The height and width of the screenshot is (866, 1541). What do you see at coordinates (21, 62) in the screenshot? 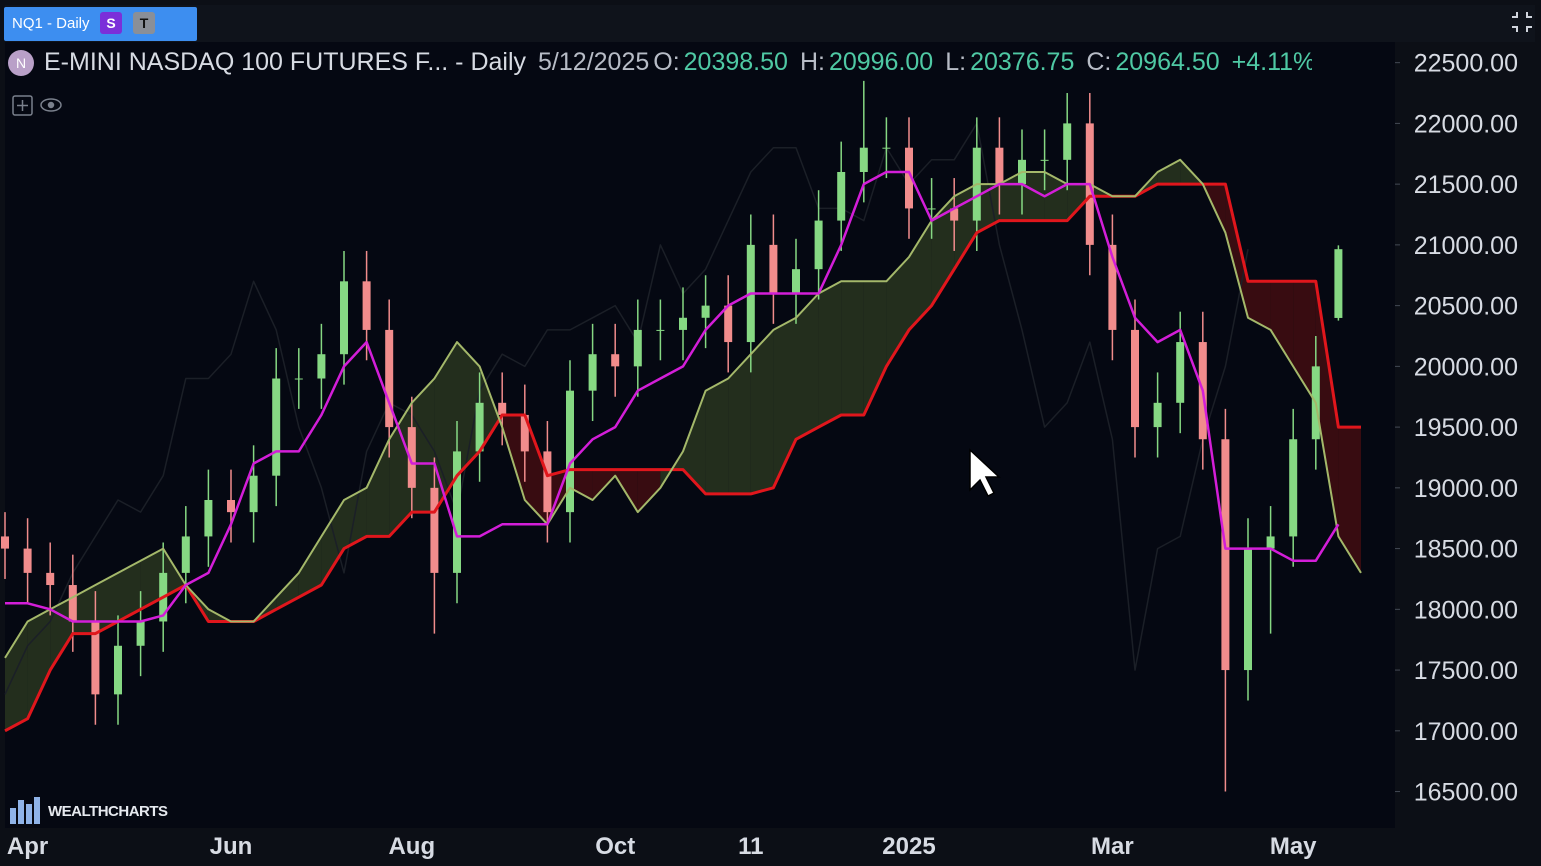
I see `symbol-icon: N` at bounding box center [21, 62].